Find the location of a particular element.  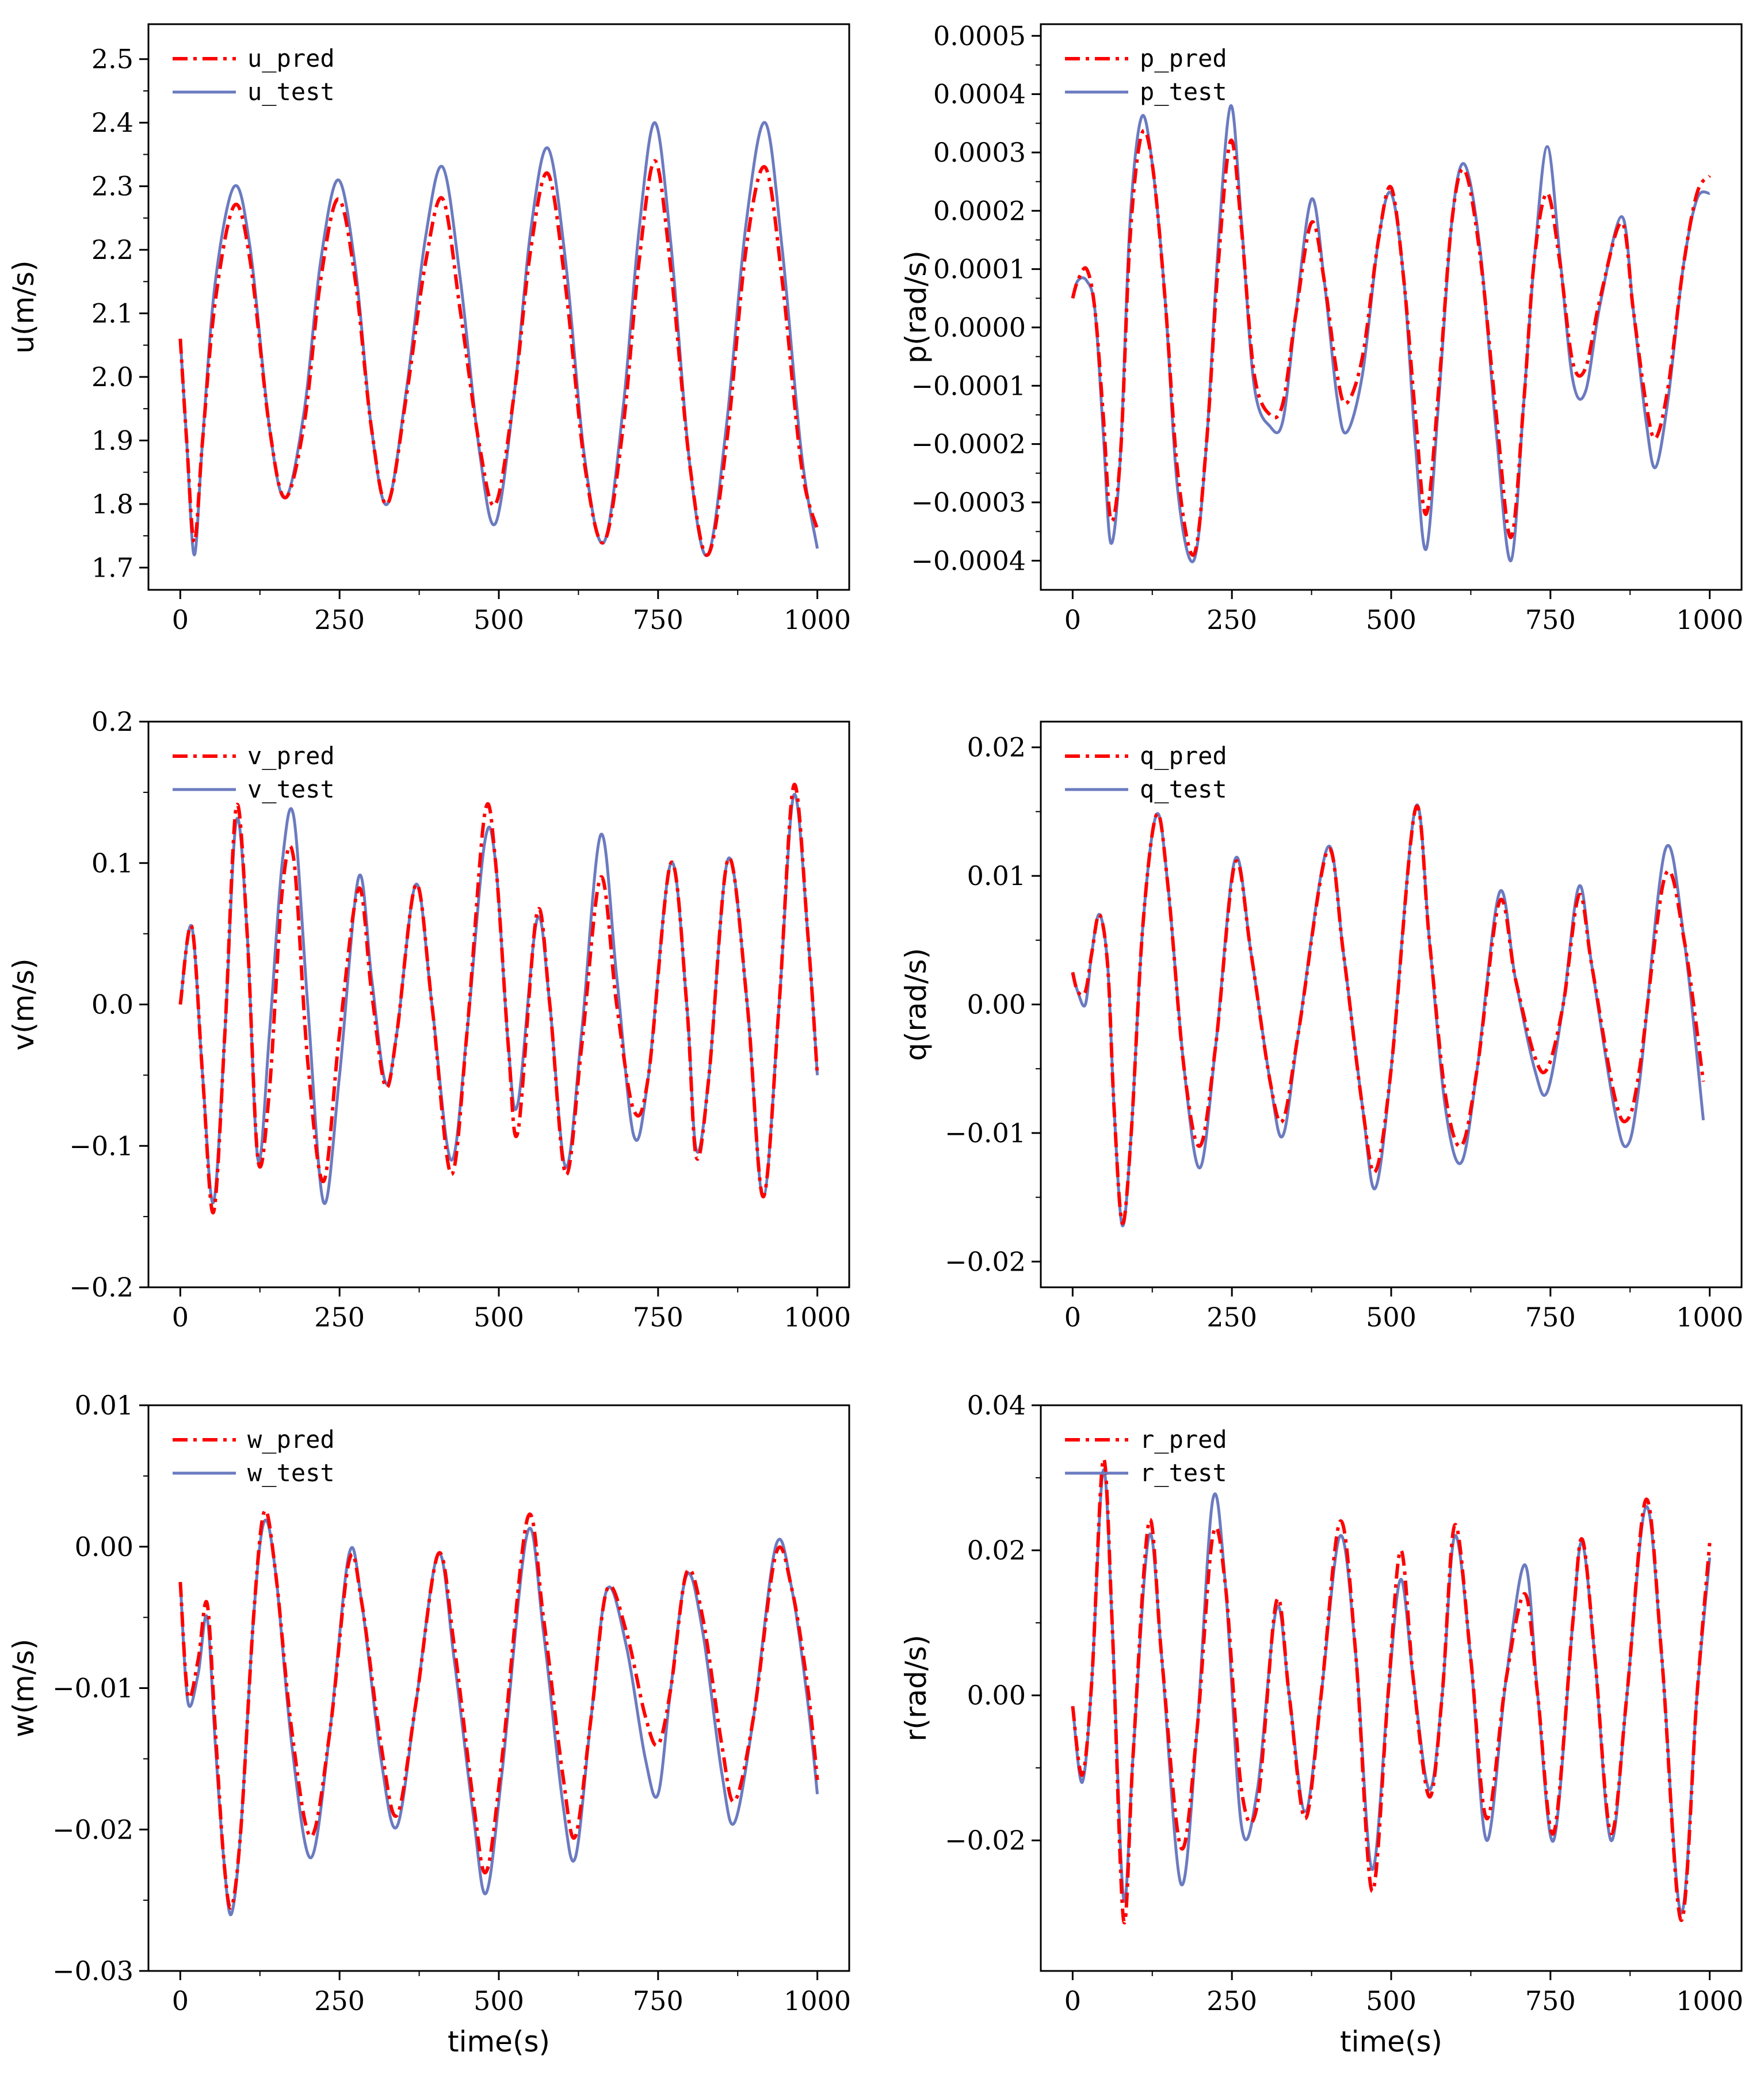

y-tick-label-w: −0.03 is located at coordinates (92, 1971).